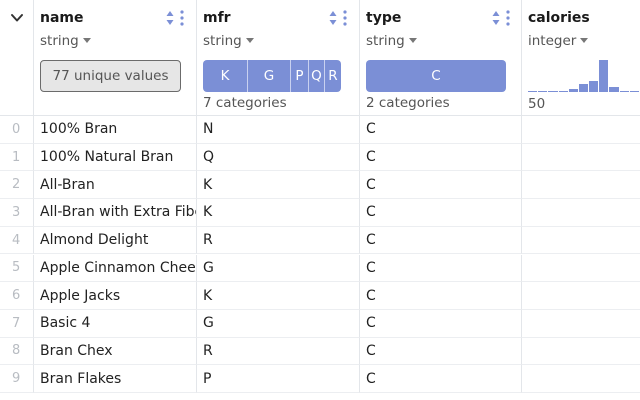  I want to click on table-row: 9 Bran Flakes P C, so click(320, 379).